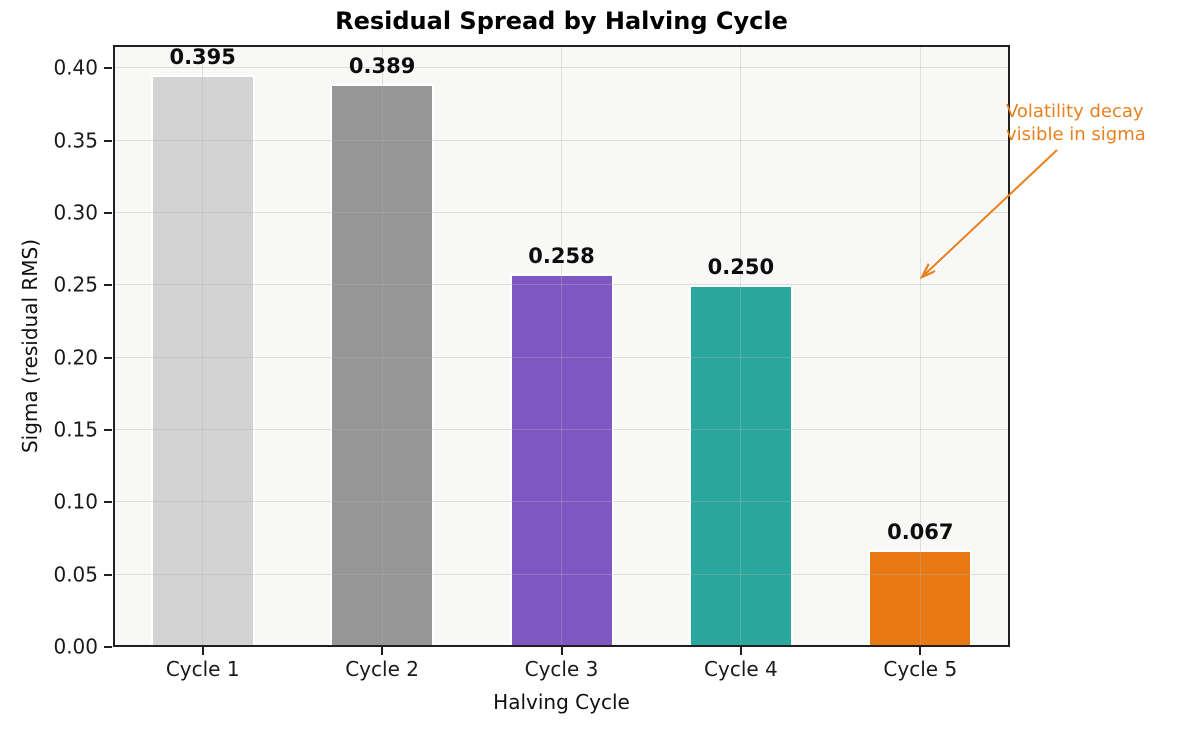 Image resolution: width=1182 pixels, height=730 pixels. What do you see at coordinates (75, 574) in the screenshot?
I see `y-tick-label: 0.05` at bounding box center [75, 574].